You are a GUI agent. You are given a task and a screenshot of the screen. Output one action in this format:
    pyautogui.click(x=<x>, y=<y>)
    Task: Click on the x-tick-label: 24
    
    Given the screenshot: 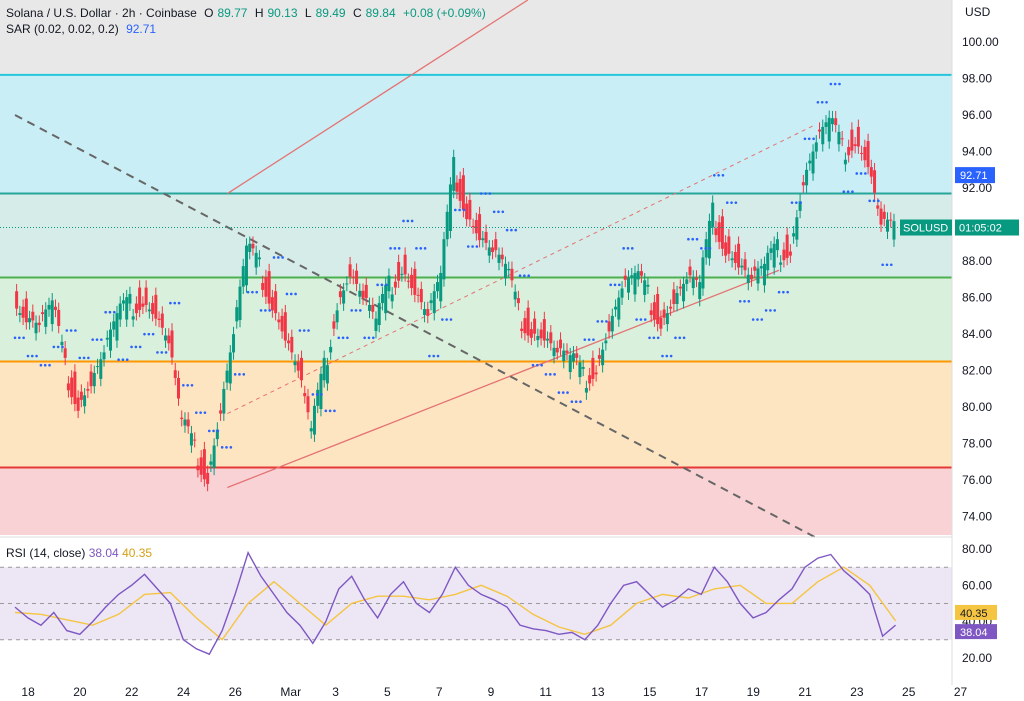 What is the action you would take?
    pyautogui.click(x=184, y=692)
    